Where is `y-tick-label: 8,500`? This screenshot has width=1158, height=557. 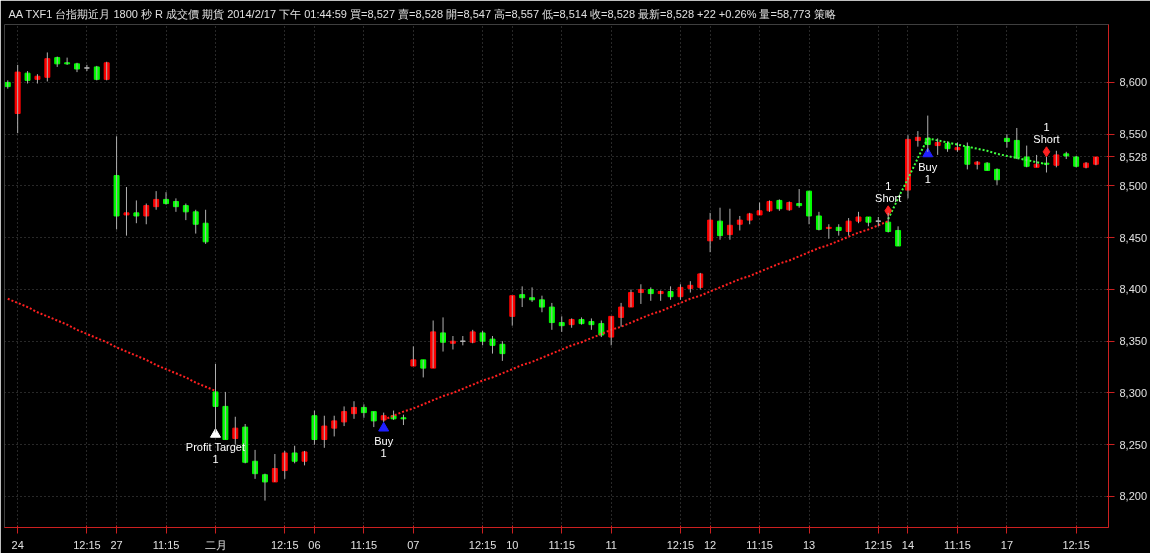 y-tick-label: 8,500 is located at coordinates (1133, 185).